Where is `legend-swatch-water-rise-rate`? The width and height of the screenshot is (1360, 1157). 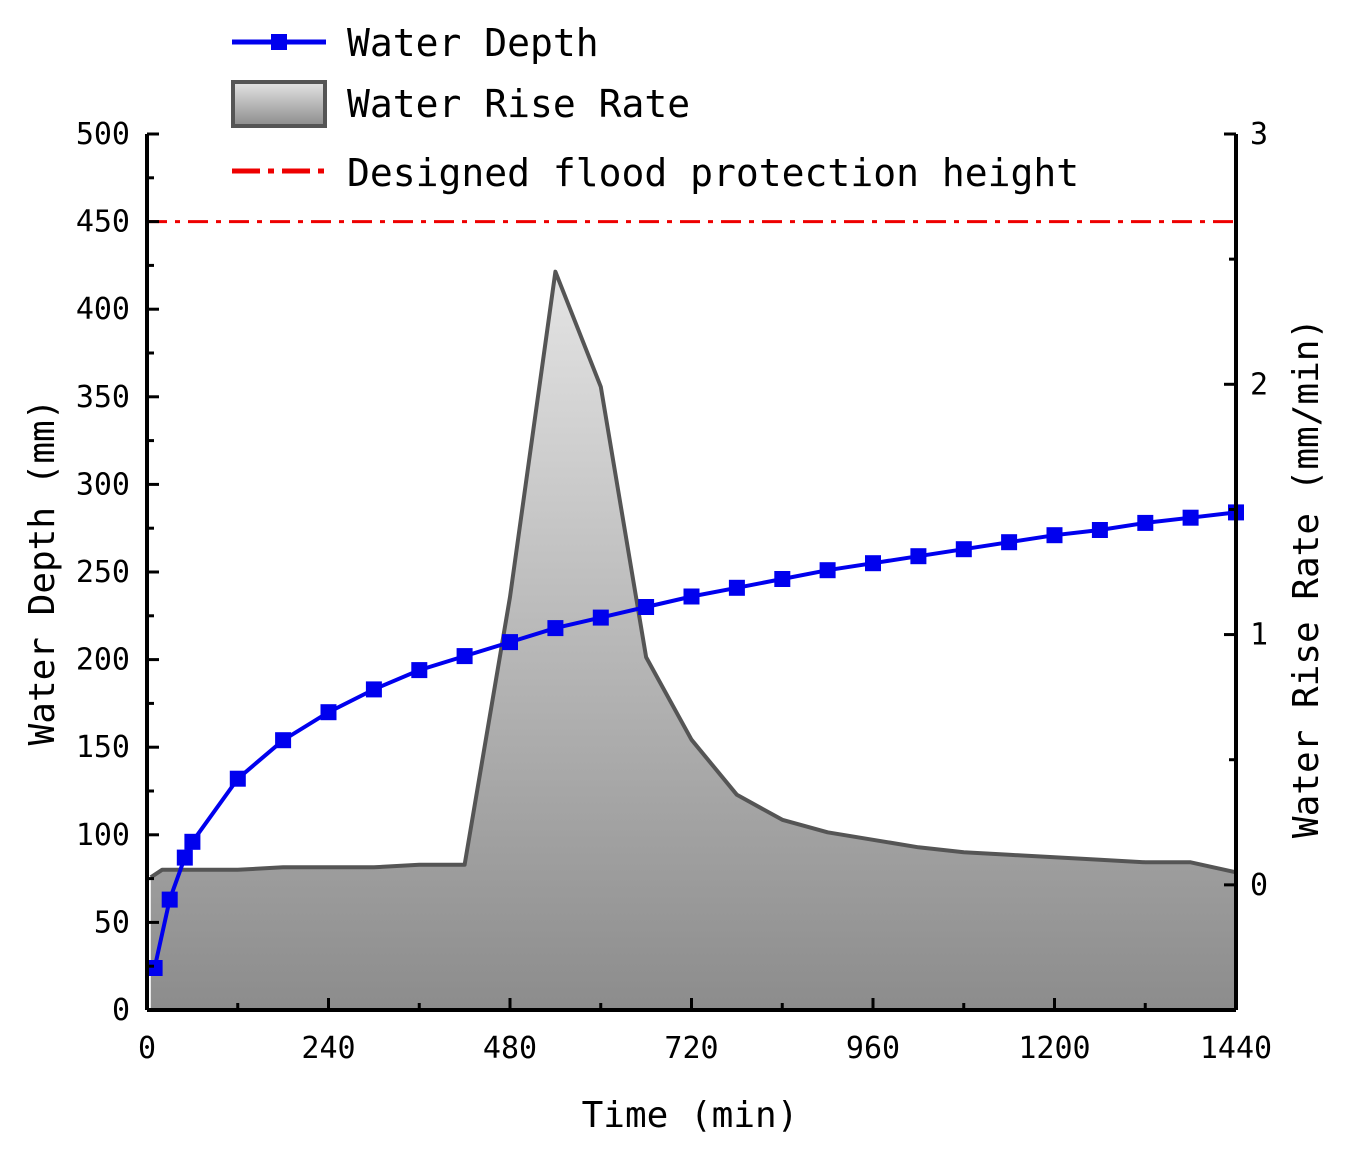
legend-swatch-water-rise-rate is located at coordinates (279, 104).